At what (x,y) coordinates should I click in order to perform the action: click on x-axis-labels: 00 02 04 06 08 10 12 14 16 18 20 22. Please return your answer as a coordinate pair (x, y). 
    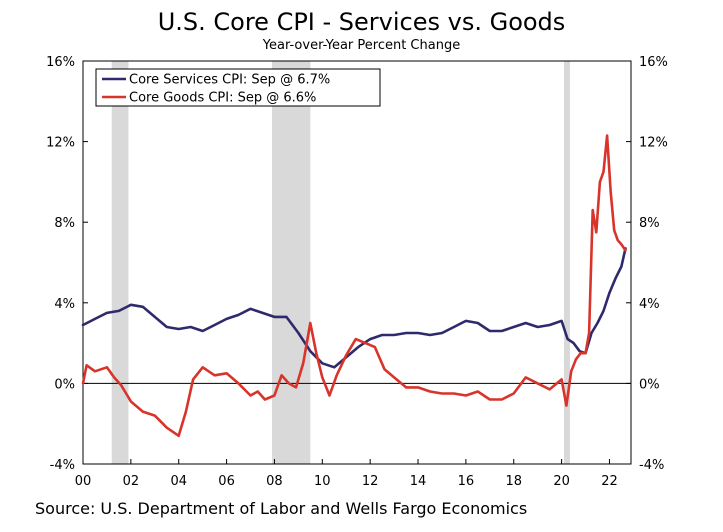
    Looking at the image, I should click on (346, 481).